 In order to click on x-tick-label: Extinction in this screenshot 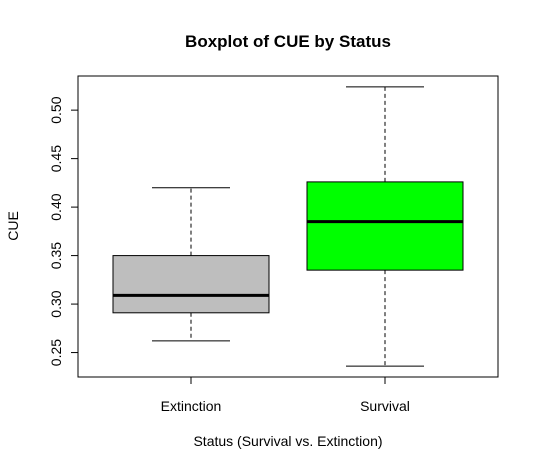, I will do `click(191, 406)`.